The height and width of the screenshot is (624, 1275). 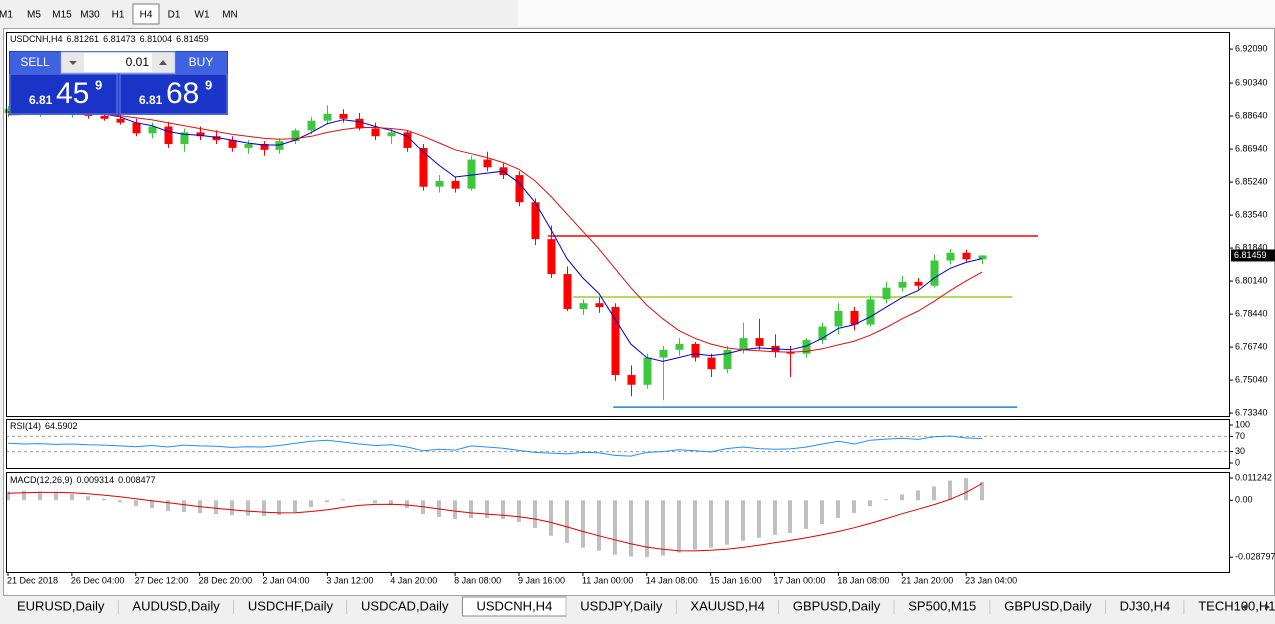 I want to click on button-label: D1, so click(x=174, y=15).